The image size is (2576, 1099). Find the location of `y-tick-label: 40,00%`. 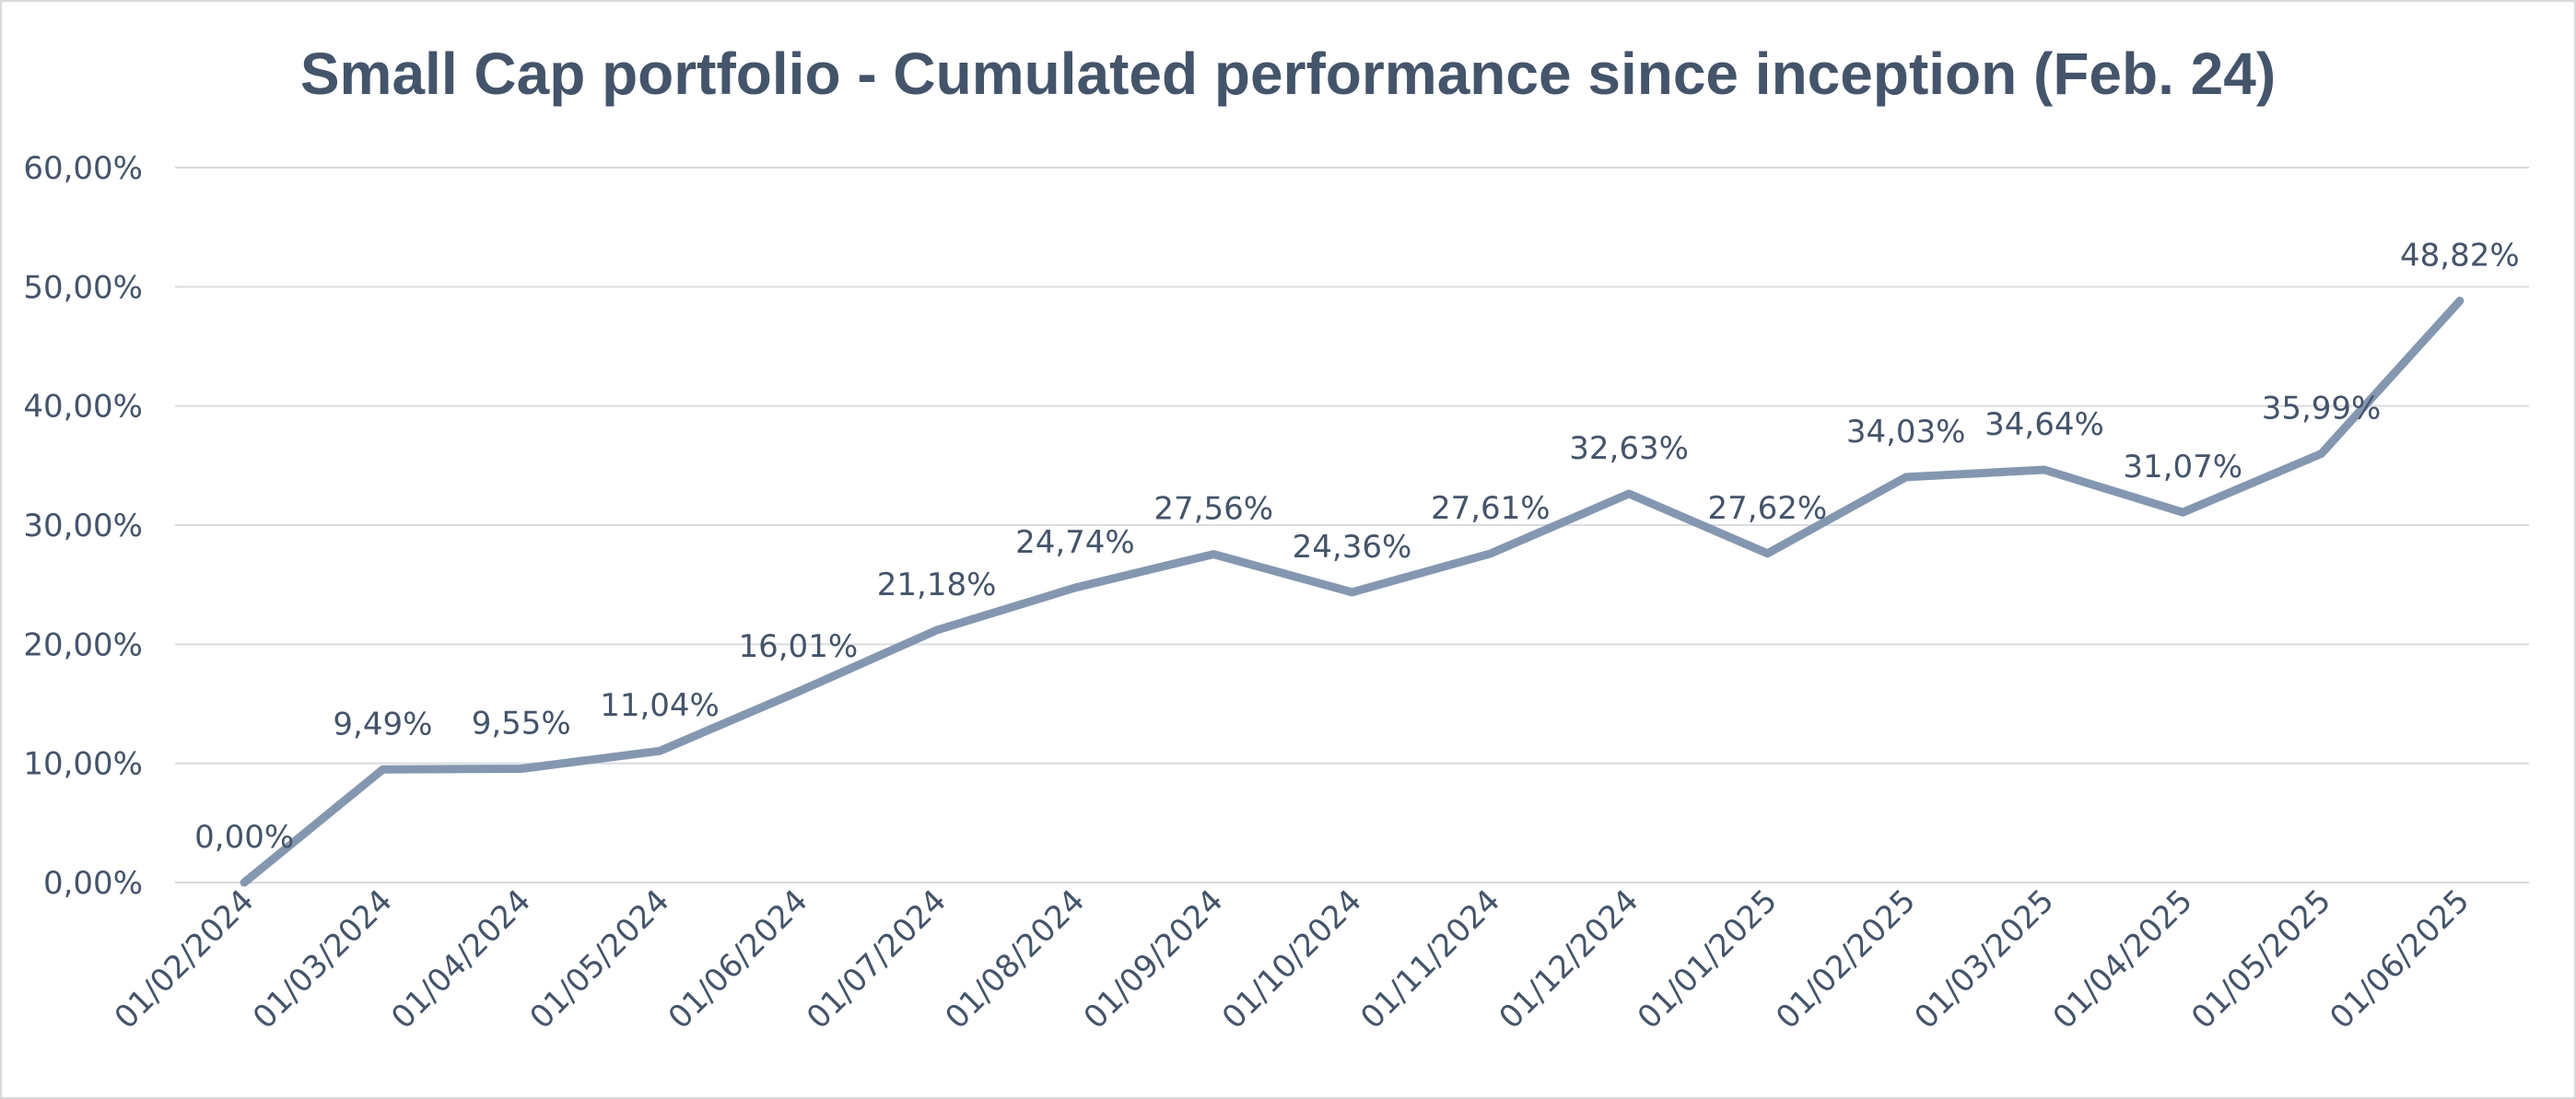

y-tick-label: 40,00% is located at coordinates (83, 407).